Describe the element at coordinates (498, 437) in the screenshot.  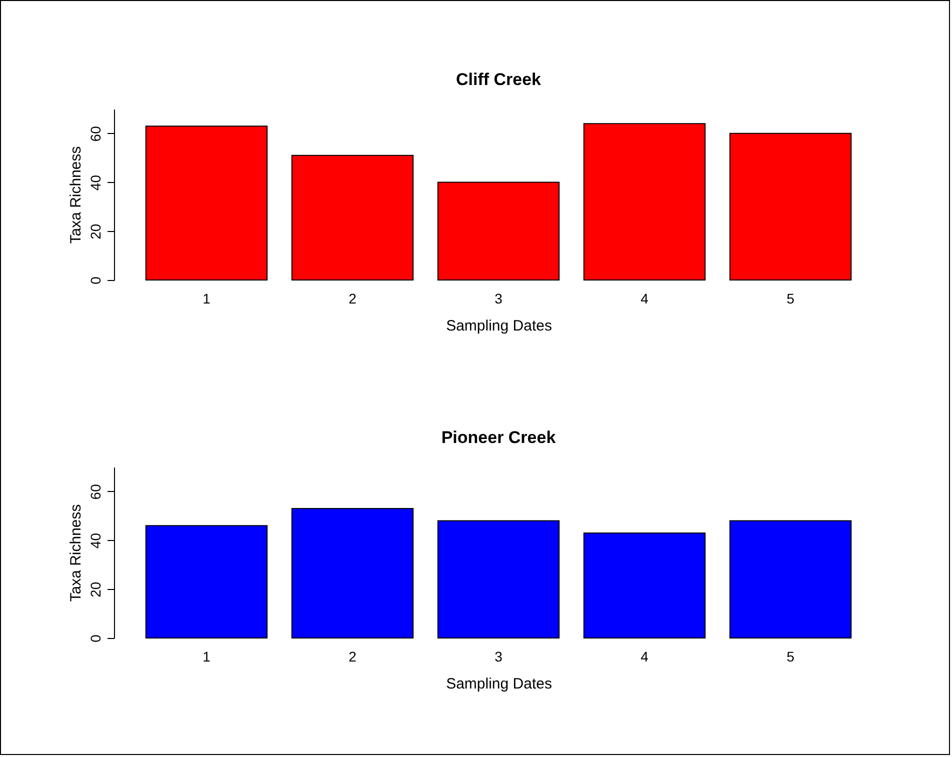
I see `chart-title: Pioneer Creek` at that location.